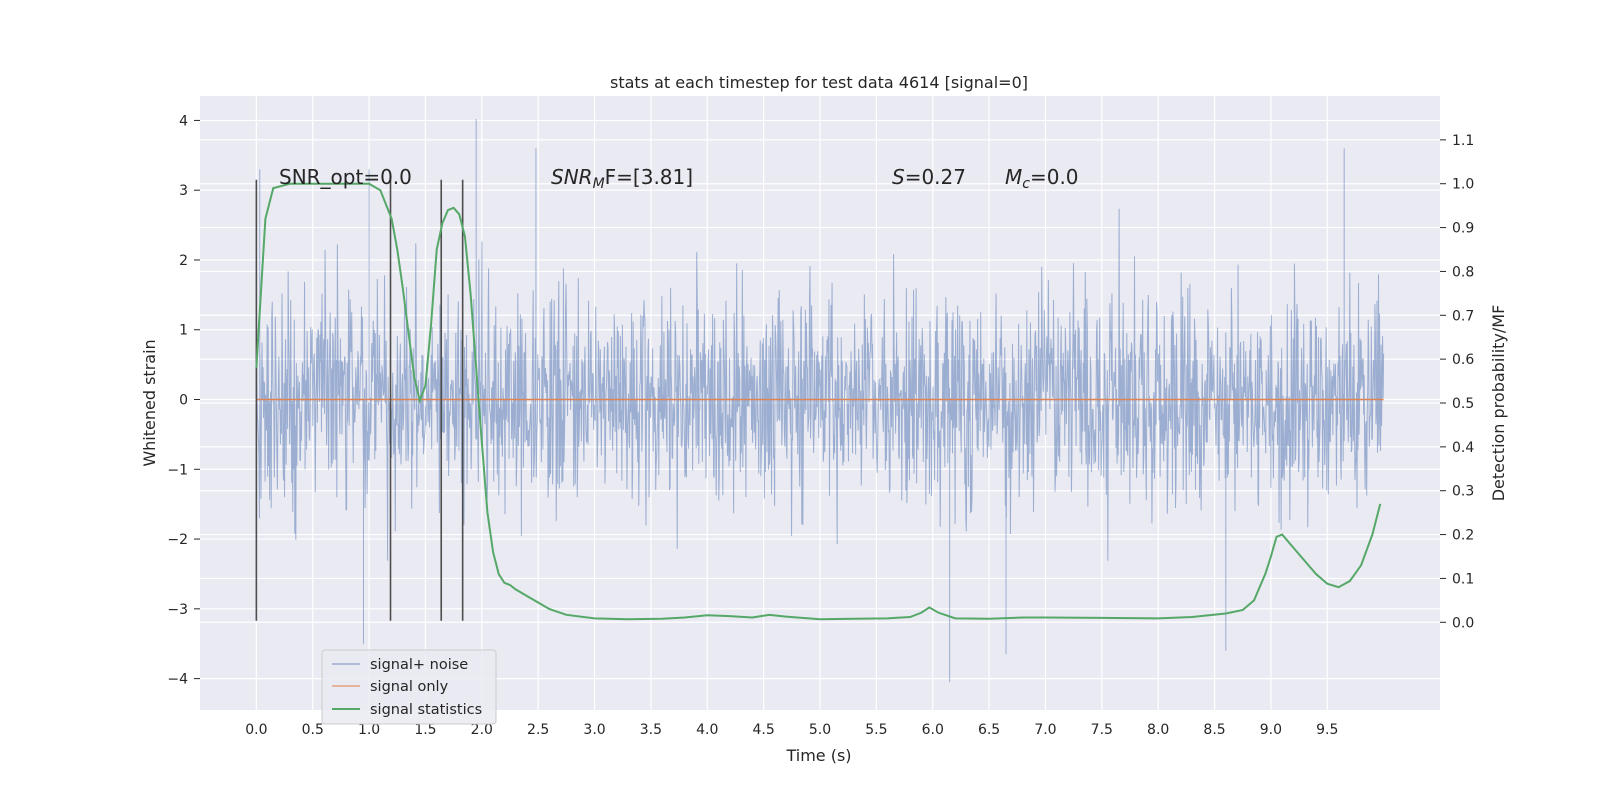  What do you see at coordinates (1102, 730) in the screenshot?
I see `x-tick-label: 7.5` at bounding box center [1102, 730].